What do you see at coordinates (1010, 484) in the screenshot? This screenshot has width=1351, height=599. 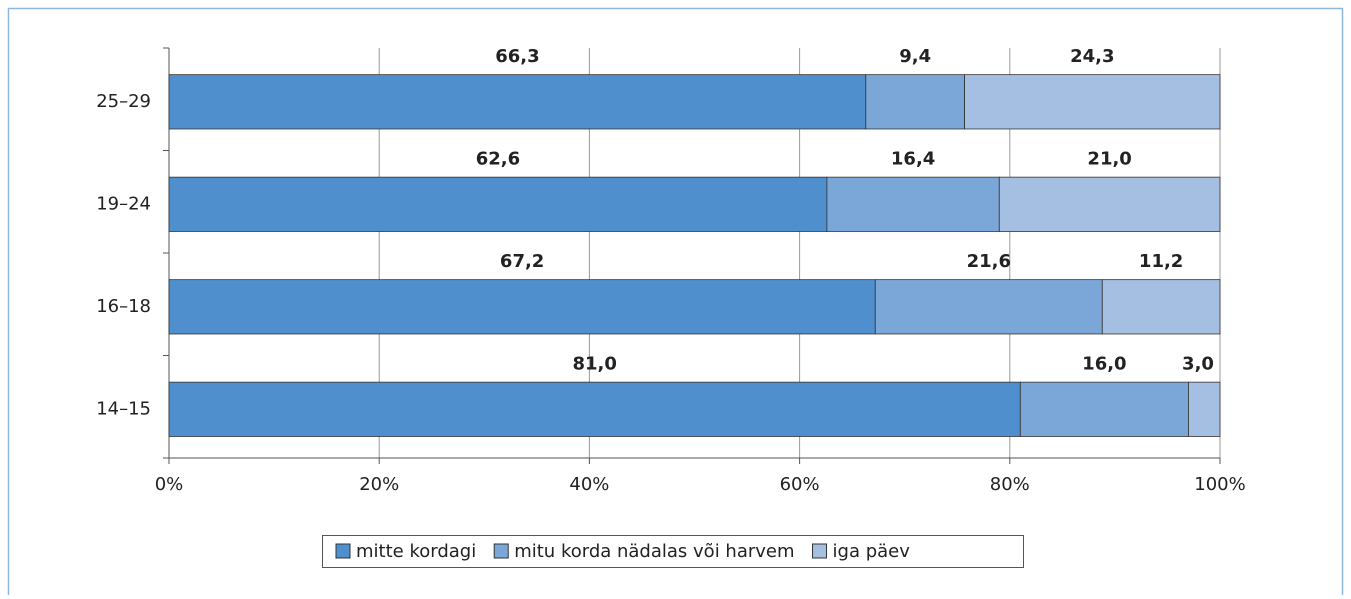 I see `x-tick-label: 80%` at bounding box center [1010, 484].